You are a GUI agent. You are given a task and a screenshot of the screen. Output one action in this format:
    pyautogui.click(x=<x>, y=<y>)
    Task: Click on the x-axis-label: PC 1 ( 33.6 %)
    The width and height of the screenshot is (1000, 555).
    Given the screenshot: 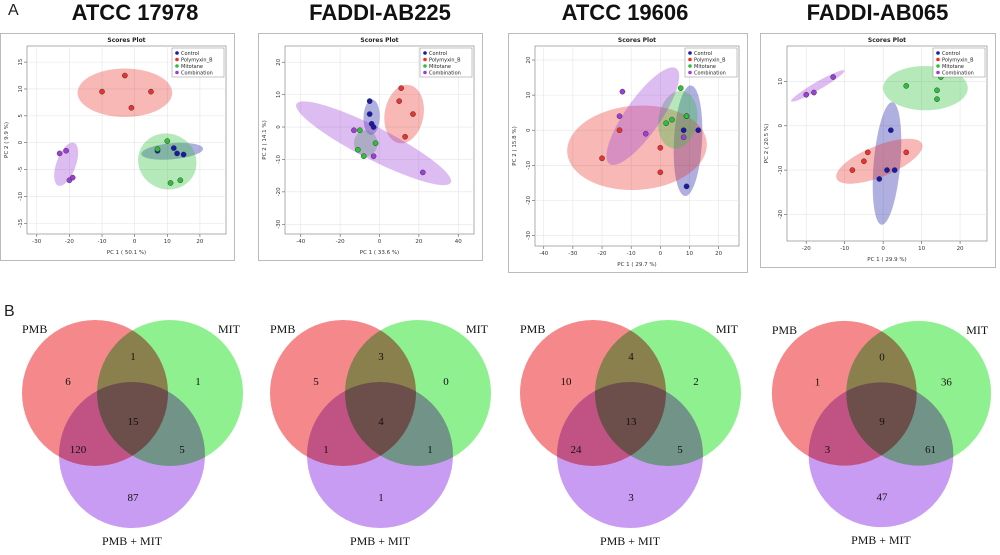 What is the action you would take?
    pyautogui.click(x=379, y=253)
    